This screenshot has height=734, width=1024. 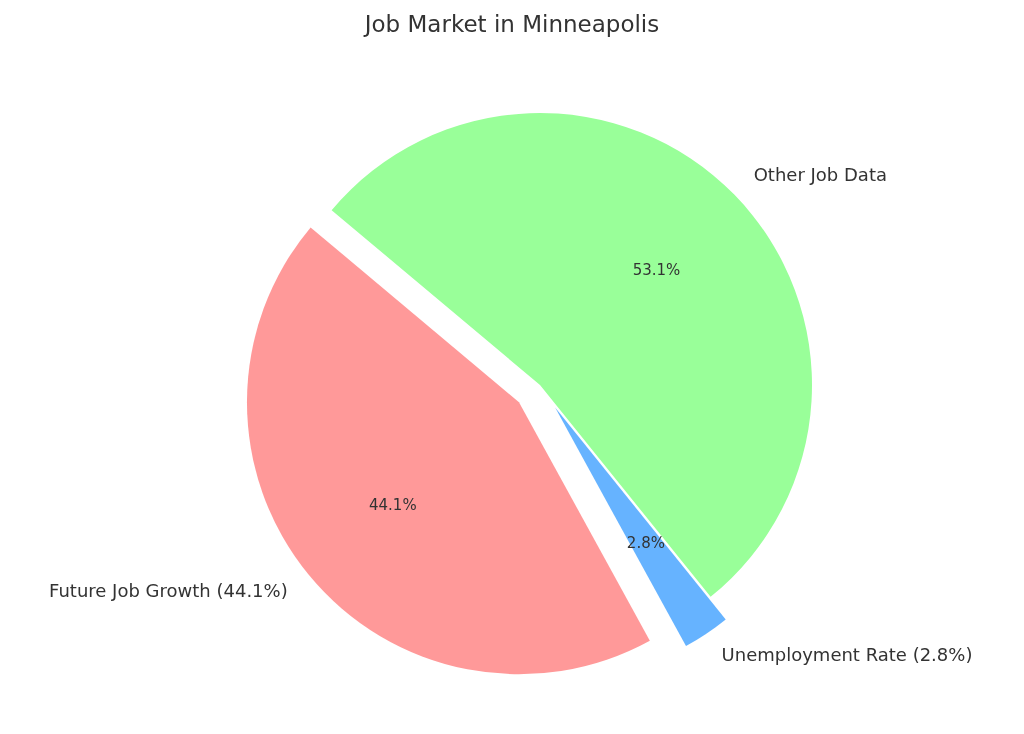 I want to click on slice-label: Other Job Data, so click(x=820, y=174).